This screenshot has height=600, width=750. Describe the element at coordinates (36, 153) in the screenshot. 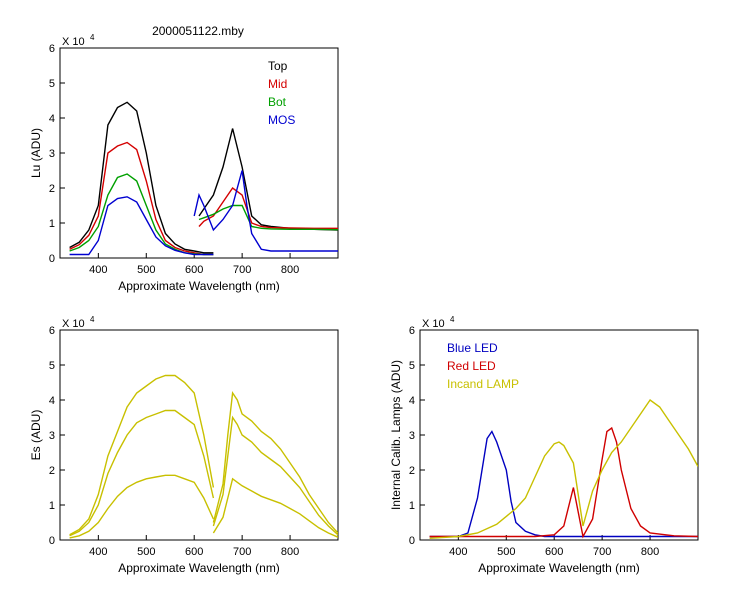

I see `y-axis-label: Lu (ADU)` at that location.